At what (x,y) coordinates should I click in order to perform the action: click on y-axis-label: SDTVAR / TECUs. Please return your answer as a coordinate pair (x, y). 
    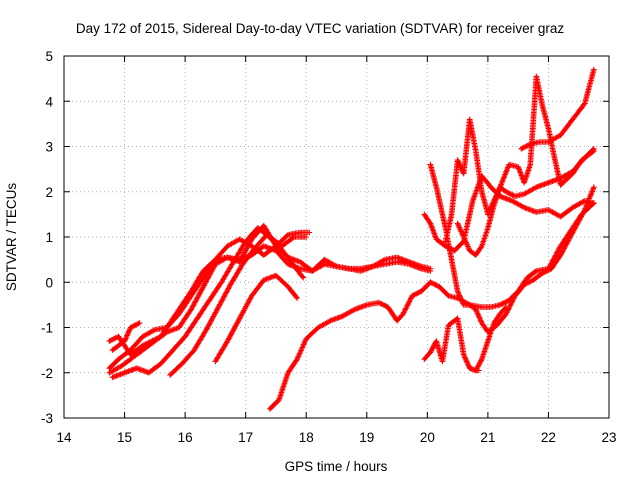
    Looking at the image, I should click on (11, 237).